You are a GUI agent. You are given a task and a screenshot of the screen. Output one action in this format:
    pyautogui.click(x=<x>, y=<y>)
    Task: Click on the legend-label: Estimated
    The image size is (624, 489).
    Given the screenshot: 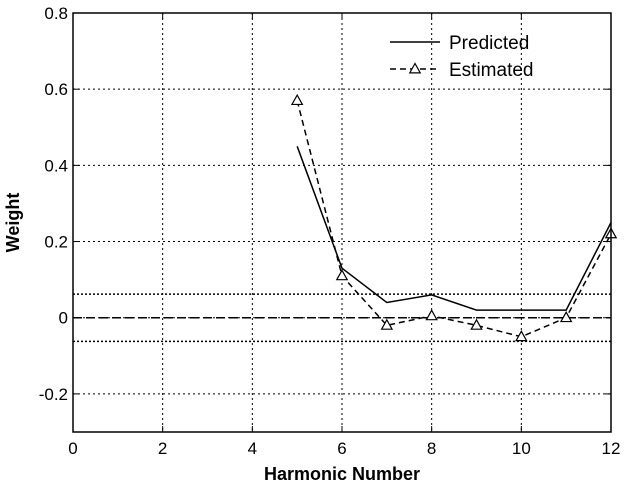 What is the action you would take?
    pyautogui.click(x=491, y=70)
    